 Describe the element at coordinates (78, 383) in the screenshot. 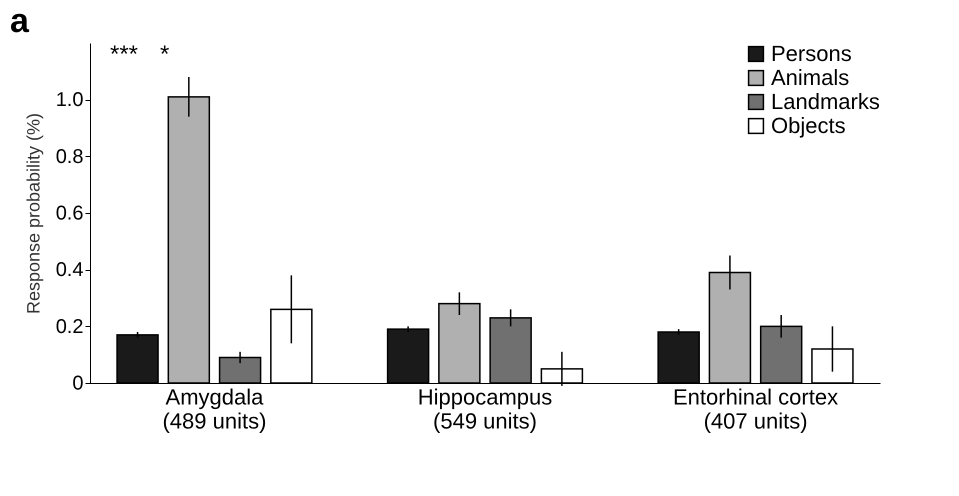

I see `y-tick-label: 0` at that location.